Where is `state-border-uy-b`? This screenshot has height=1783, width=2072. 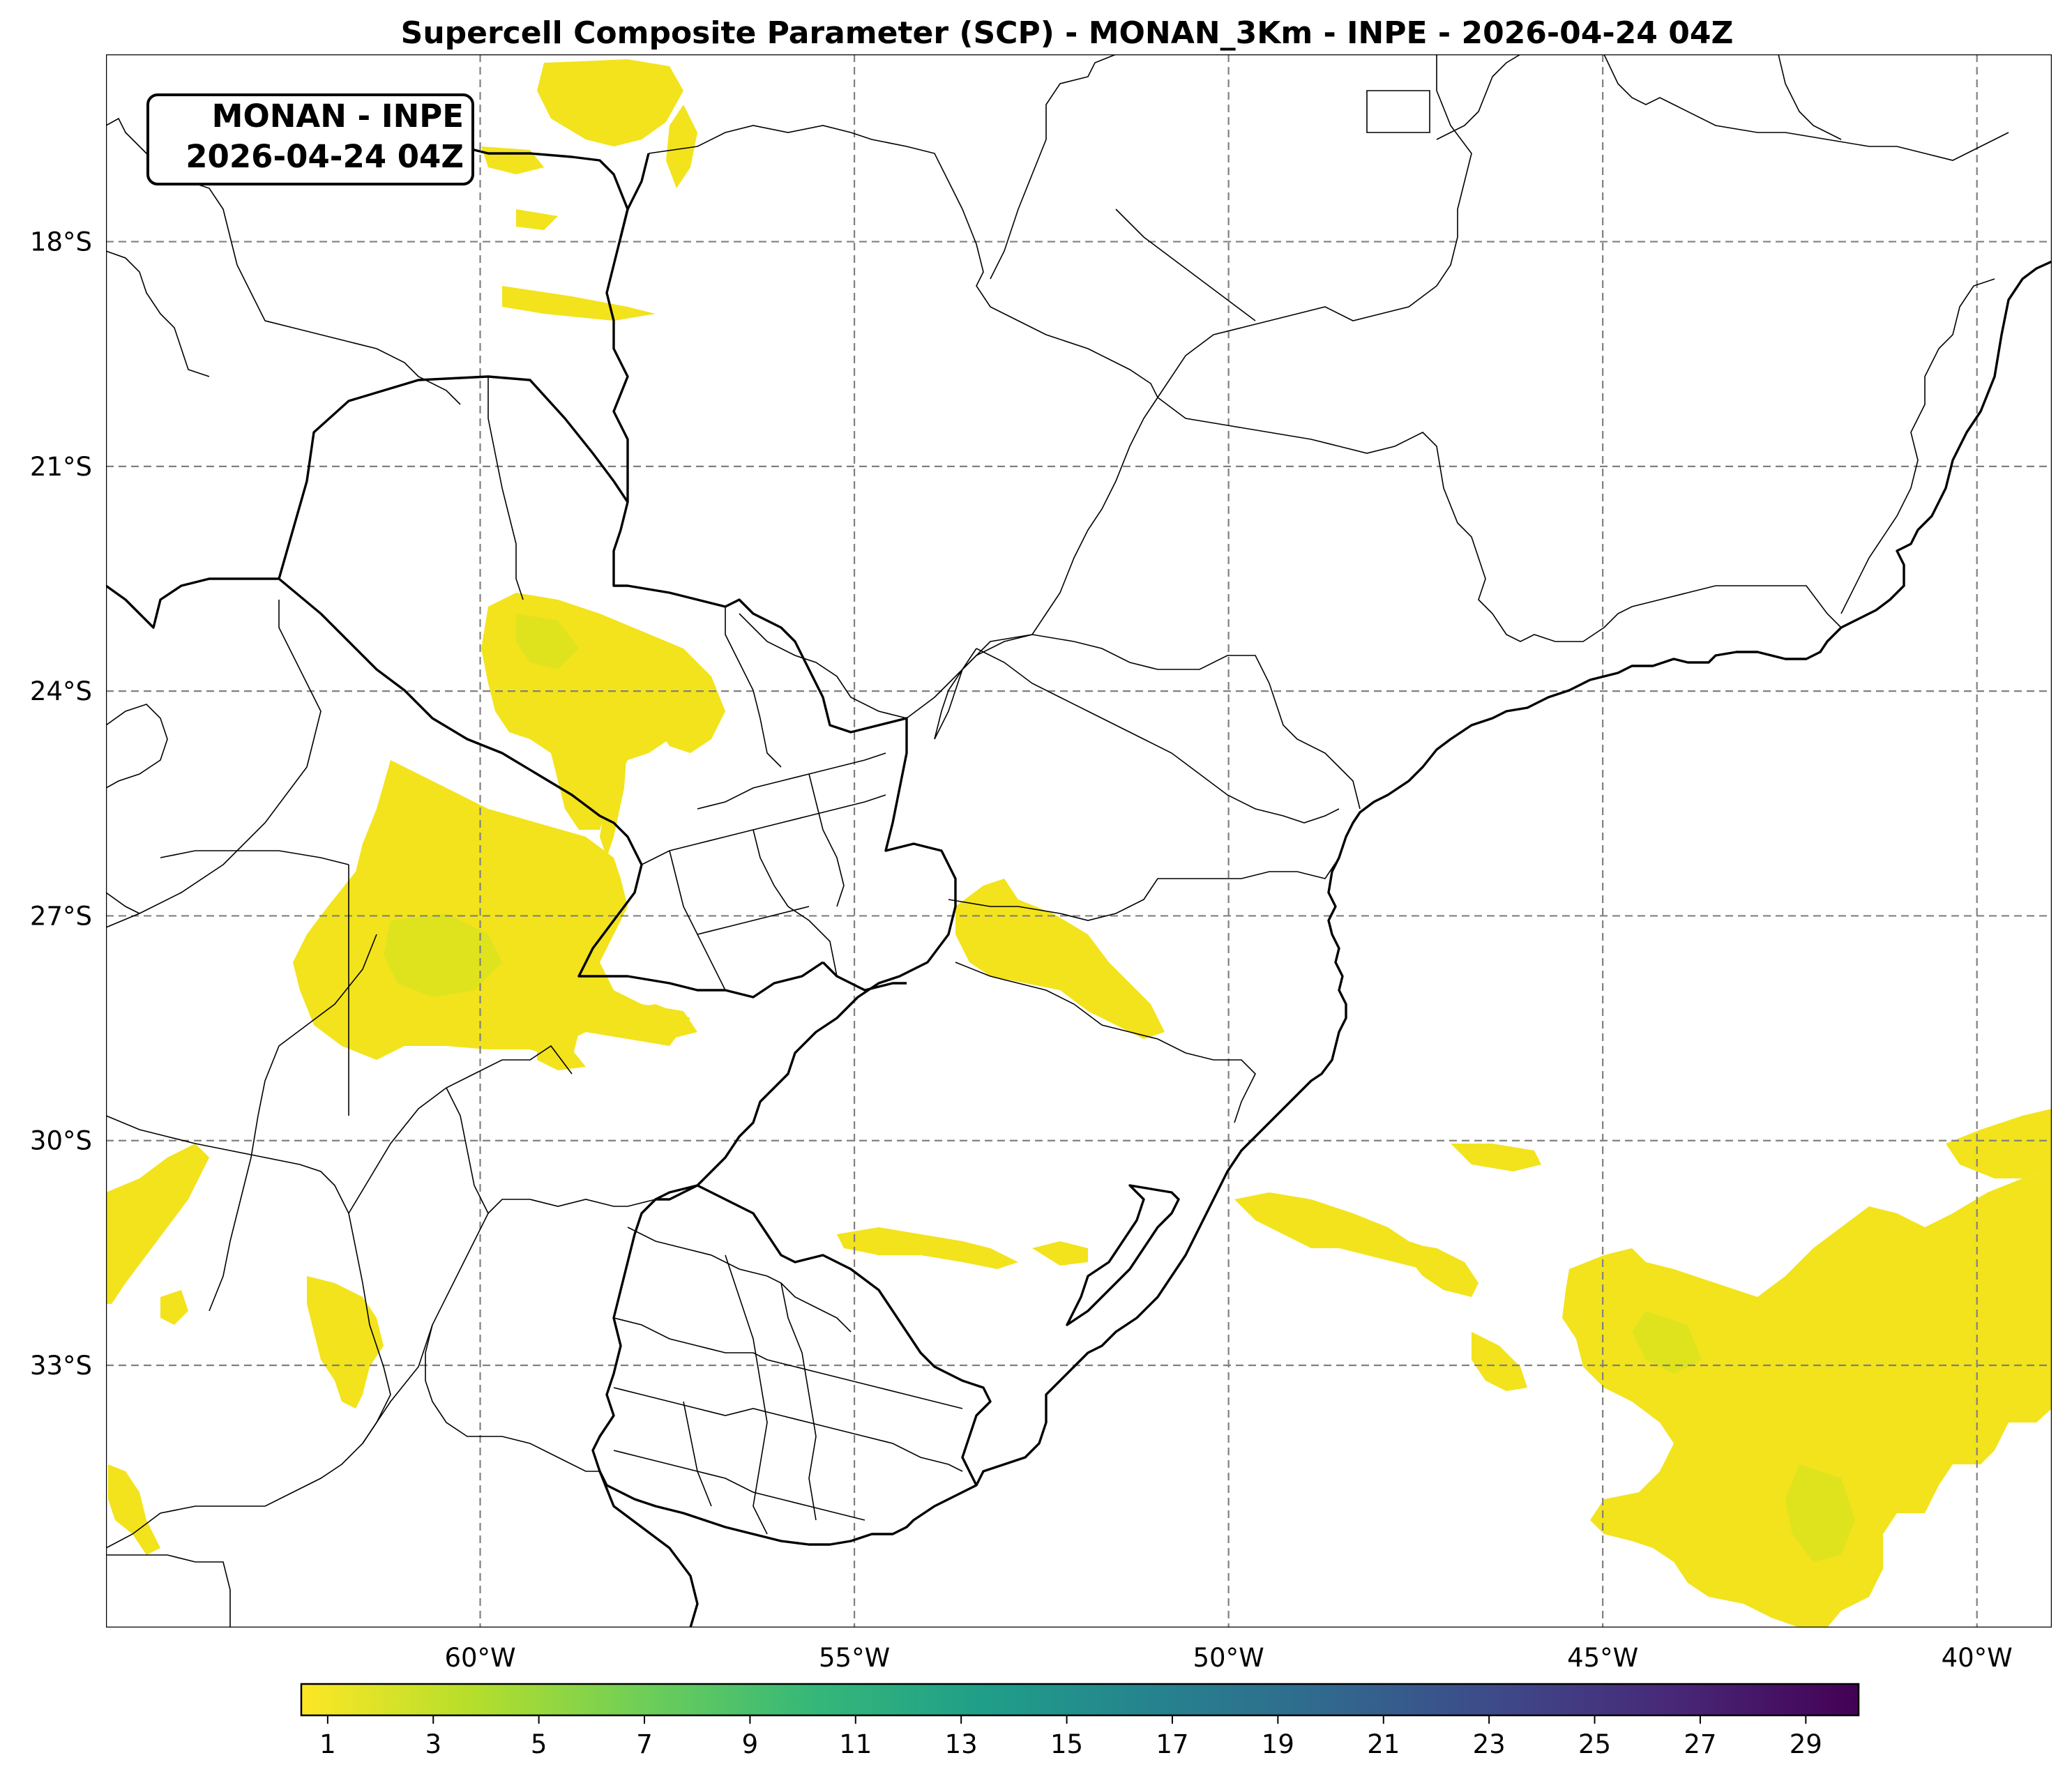 state-border-uy-b is located at coordinates (788, 1363).